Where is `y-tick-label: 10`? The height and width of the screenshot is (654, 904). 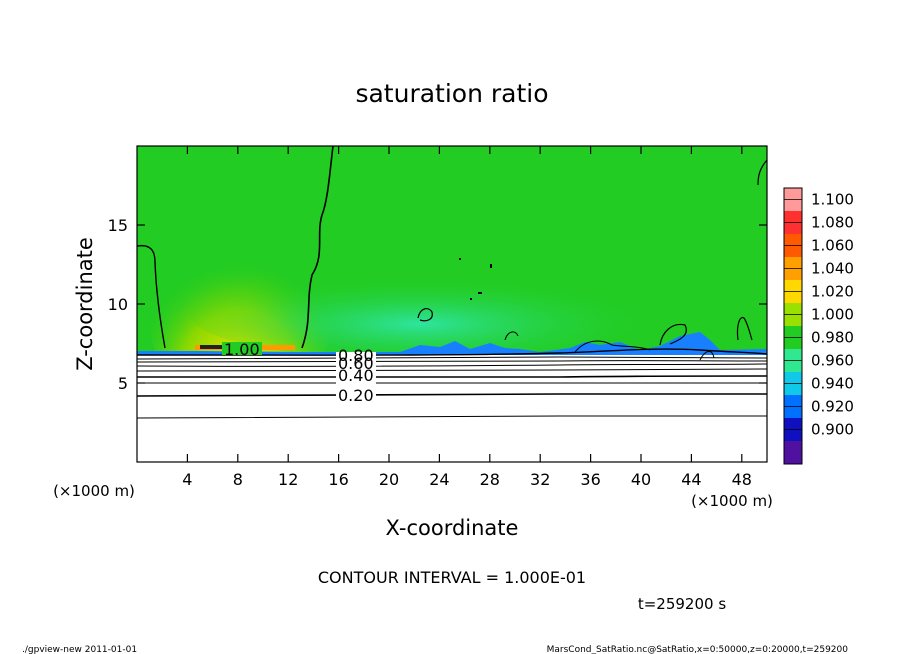 y-tick-label: 10 is located at coordinates (118, 304).